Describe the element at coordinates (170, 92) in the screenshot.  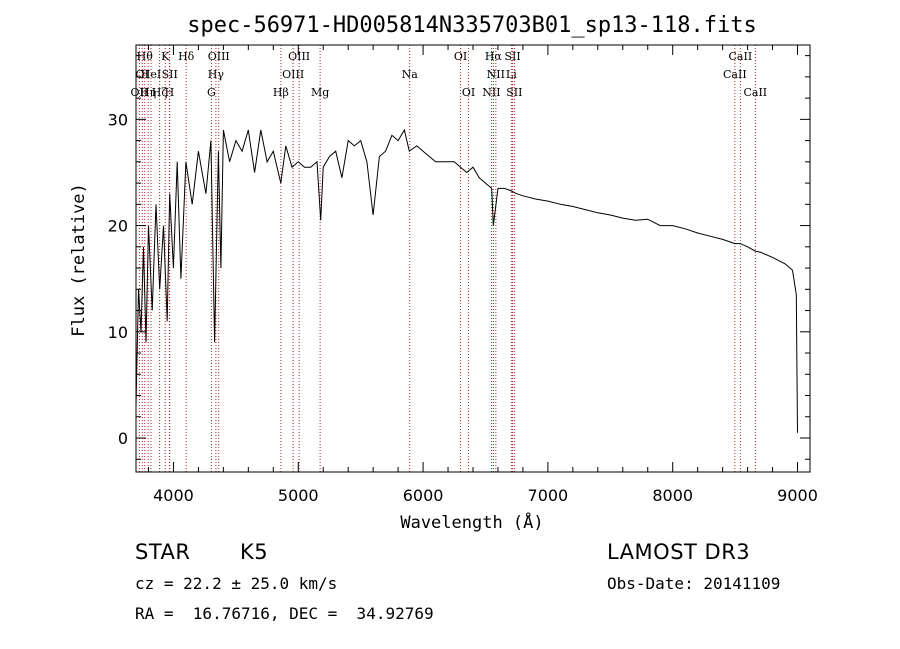
I see `line-label-7: H` at that location.